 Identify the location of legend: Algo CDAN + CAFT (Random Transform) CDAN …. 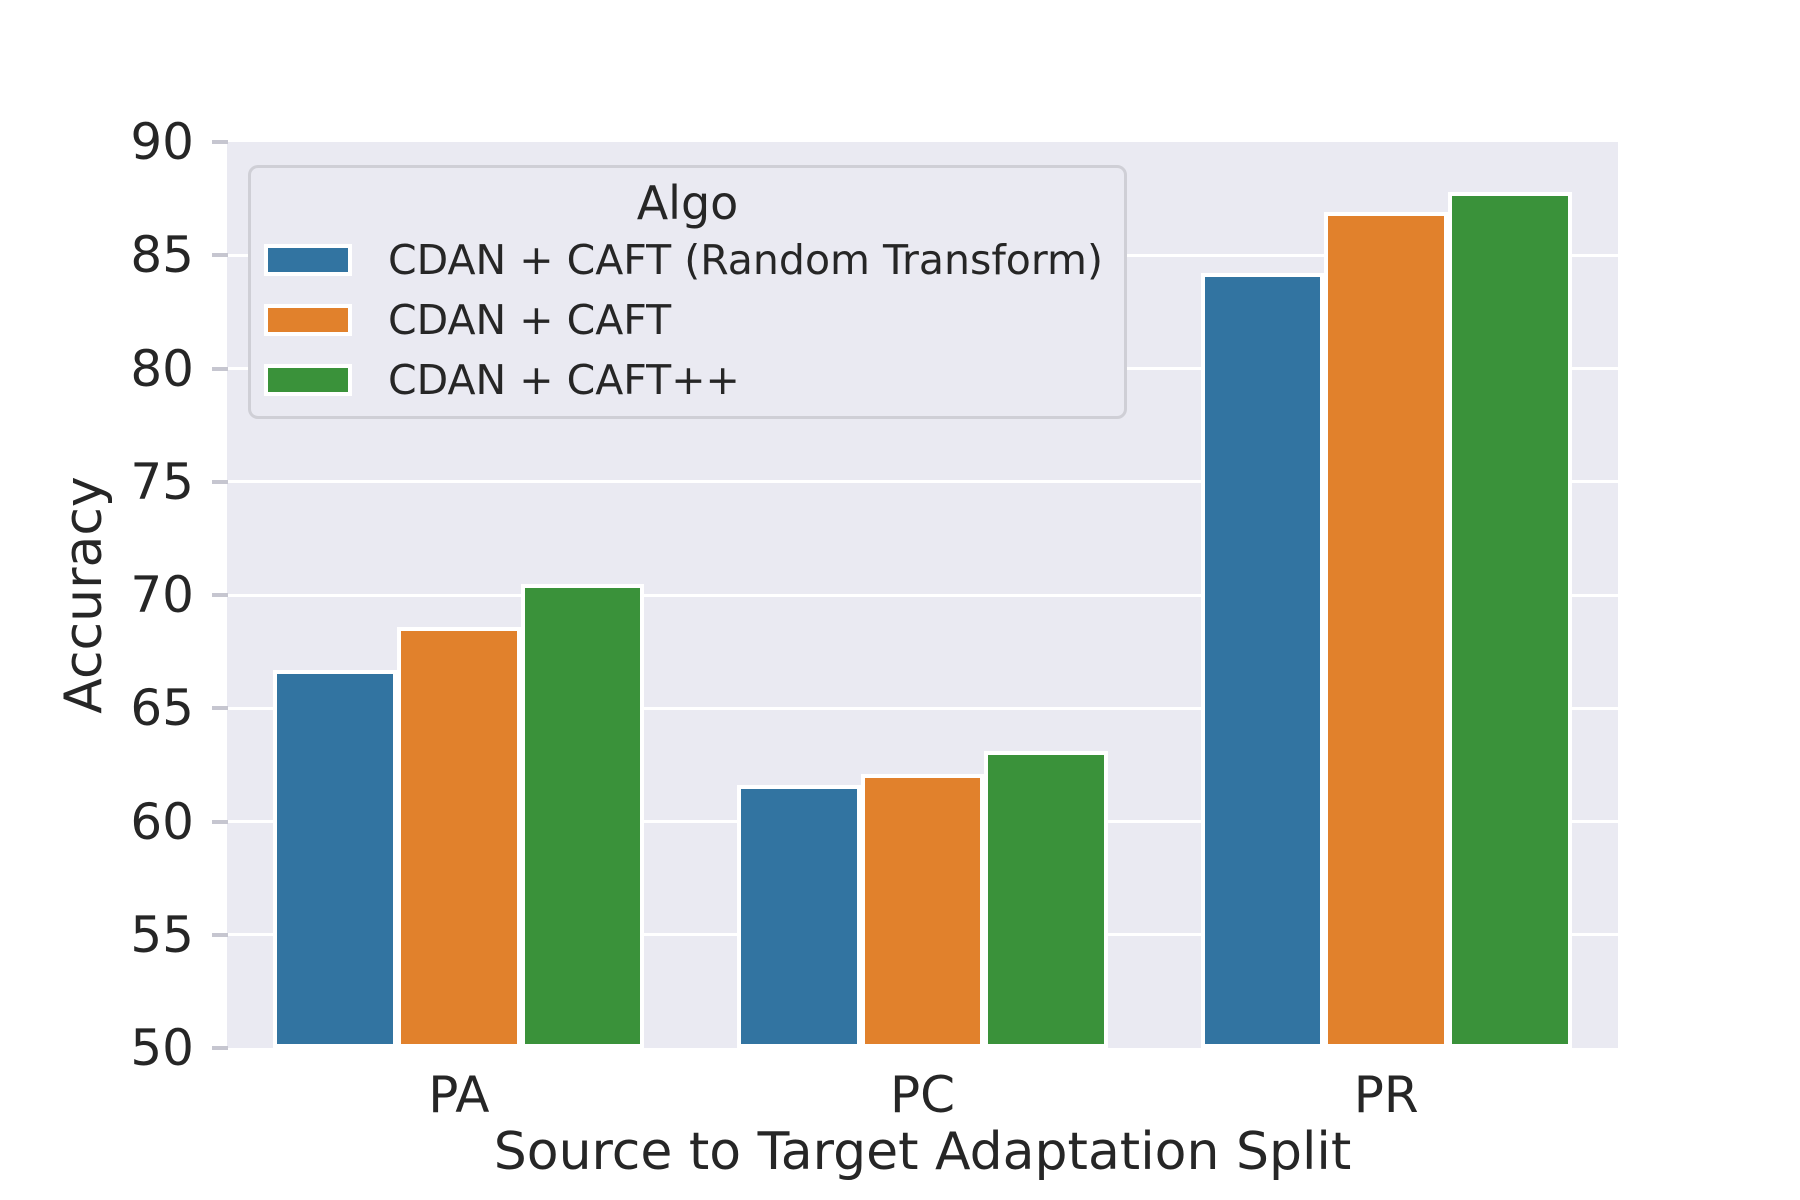
(687, 292).